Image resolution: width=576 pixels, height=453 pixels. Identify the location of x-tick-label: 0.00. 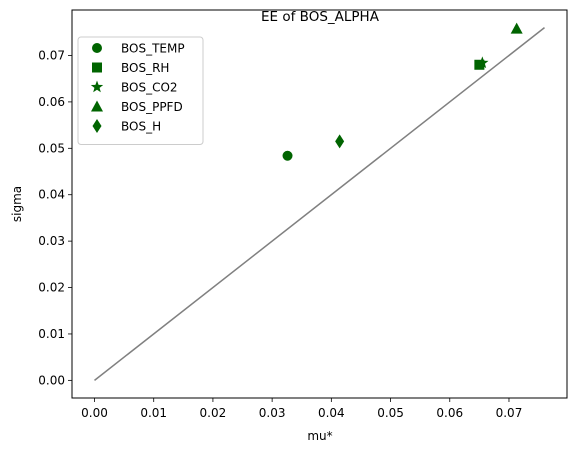
(94, 413).